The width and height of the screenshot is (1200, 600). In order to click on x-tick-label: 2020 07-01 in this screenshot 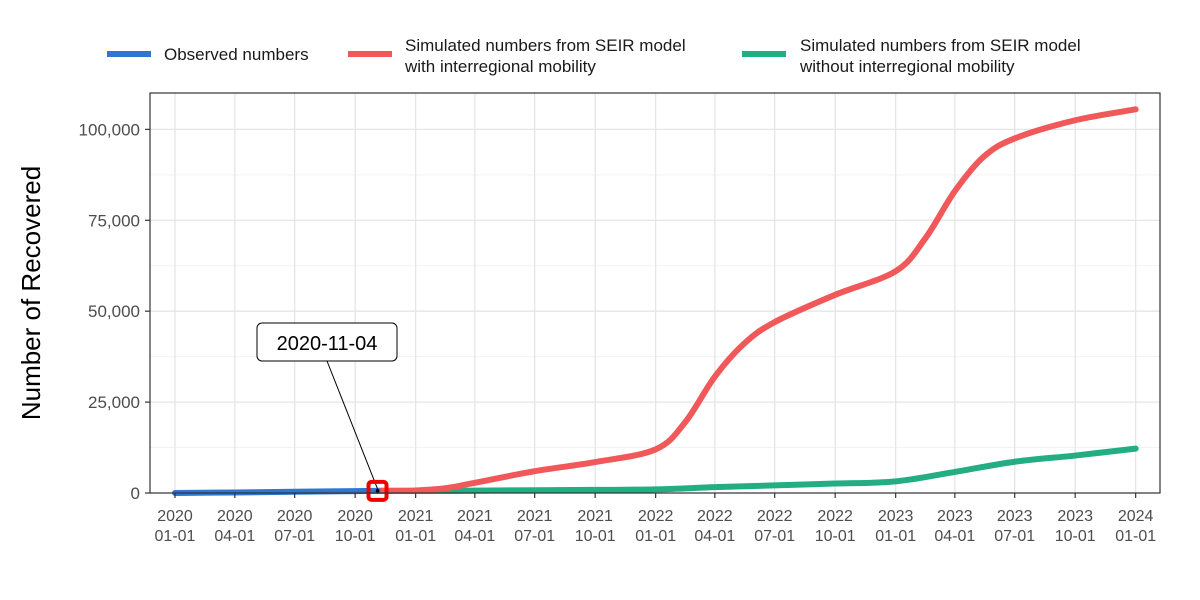, I will do `click(294, 526)`.